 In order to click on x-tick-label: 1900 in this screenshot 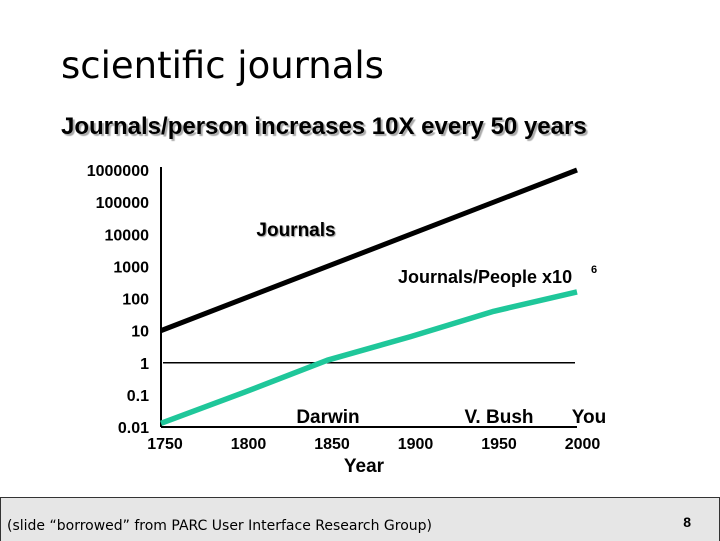, I will do `click(416, 444)`.